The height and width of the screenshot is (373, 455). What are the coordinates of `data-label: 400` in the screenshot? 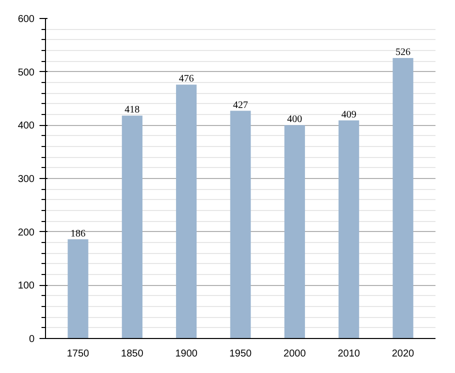 It's located at (294, 120).